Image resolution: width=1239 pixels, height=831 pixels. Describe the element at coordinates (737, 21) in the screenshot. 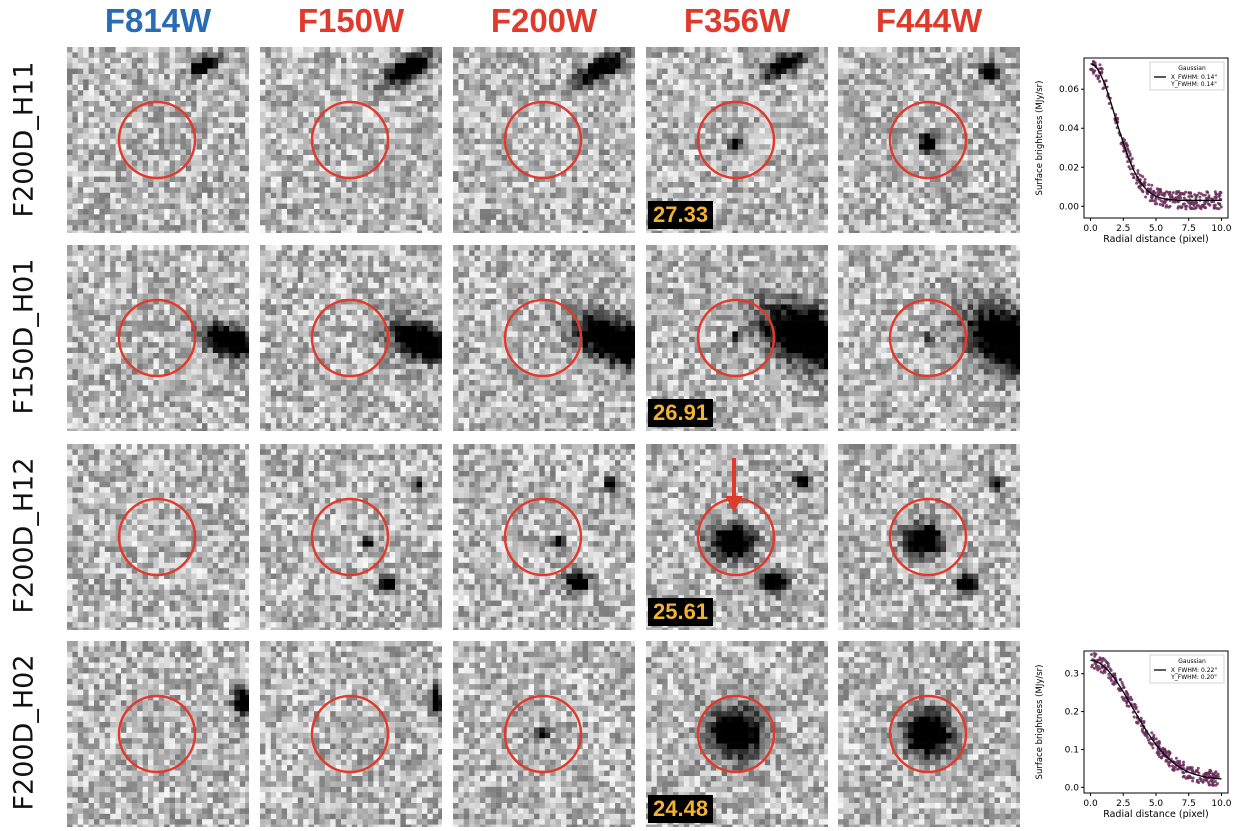

I see `filter-header-f356w: F356W` at that location.